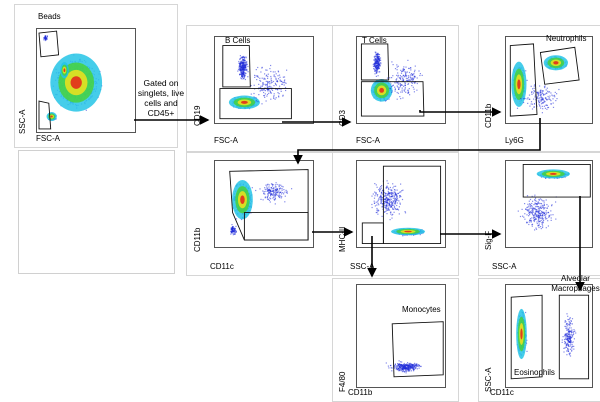  Describe the element at coordinates (421, 309) in the screenshot. I see `gate-label-monocytes: Monocytes` at that location.